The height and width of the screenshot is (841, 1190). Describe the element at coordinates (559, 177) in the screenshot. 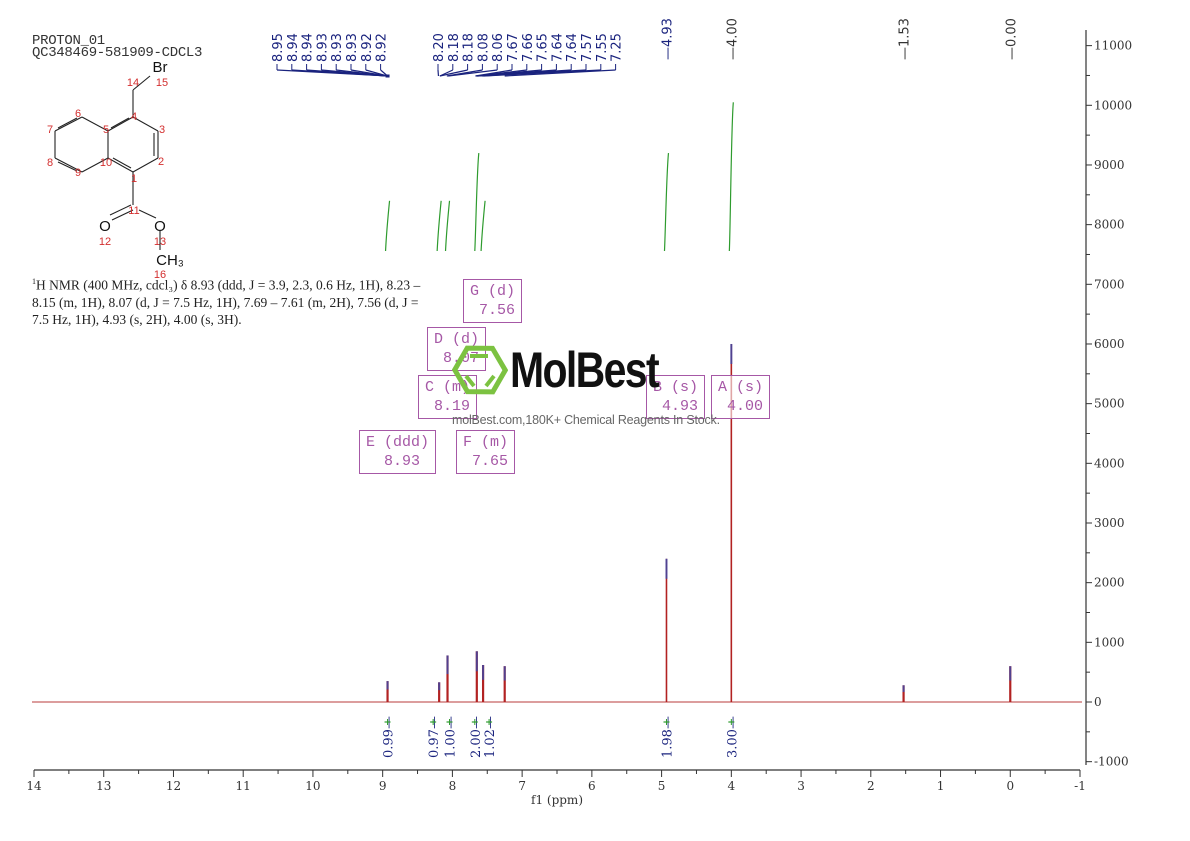

I see `integral-curves` at that location.